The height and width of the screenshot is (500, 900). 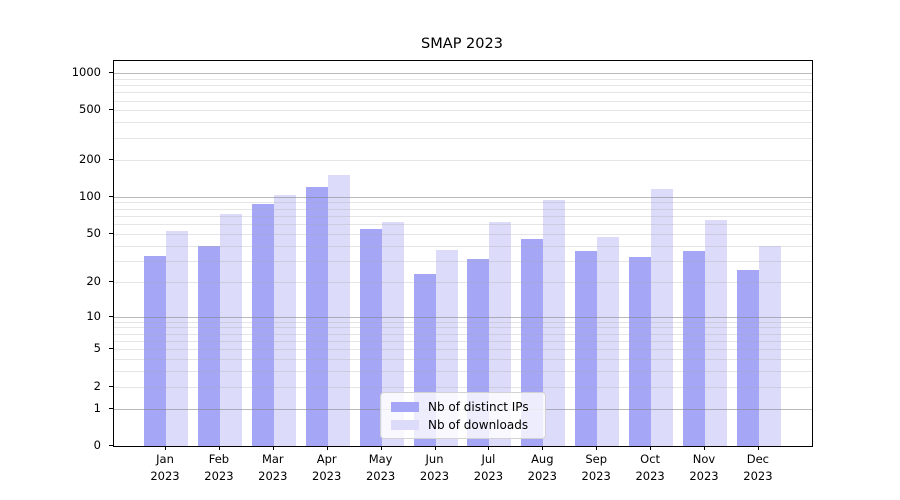 I want to click on legend-swatch-downloads, so click(x=405, y=424).